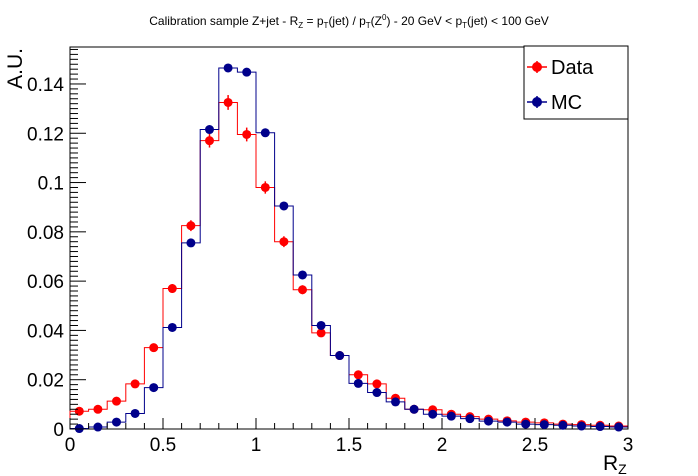  What do you see at coordinates (384, 17) in the screenshot?
I see `title-part-7: 0` at bounding box center [384, 17].